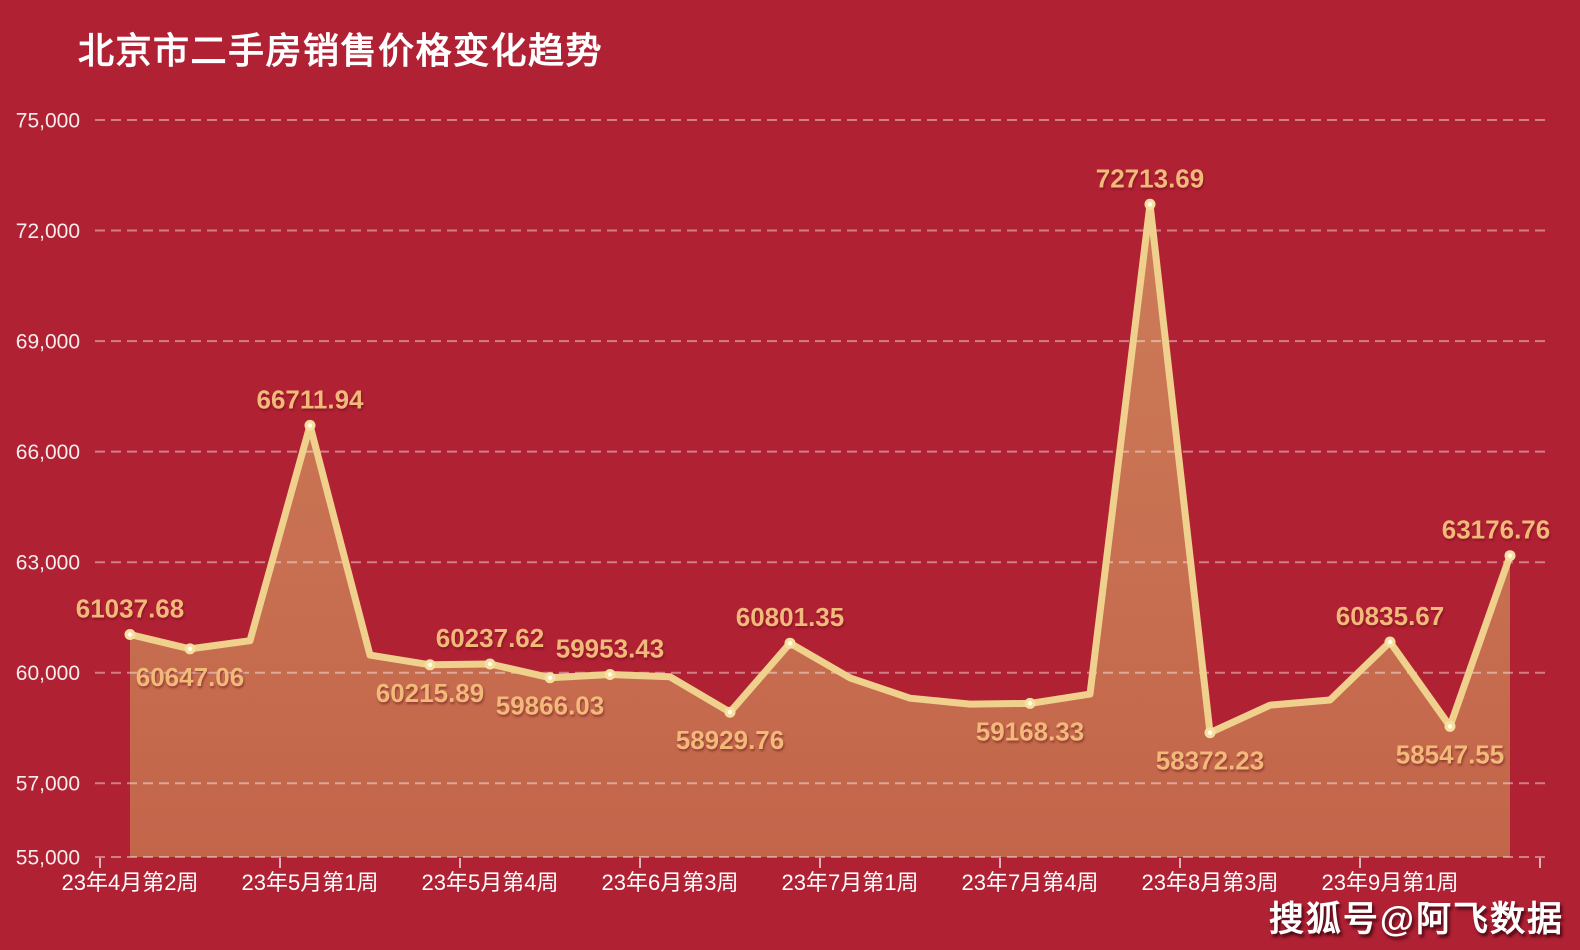 This screenshot has height=950, width=1580. I want to click on data-value-label: 60215.89, so click(430, 693).